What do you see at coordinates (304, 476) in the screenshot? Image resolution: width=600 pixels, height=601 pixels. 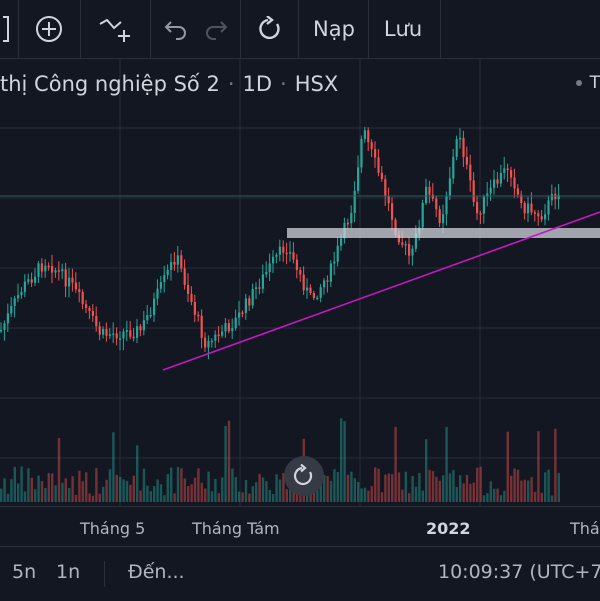 I see `reset-chart-button` at bounding box center [304, 476].